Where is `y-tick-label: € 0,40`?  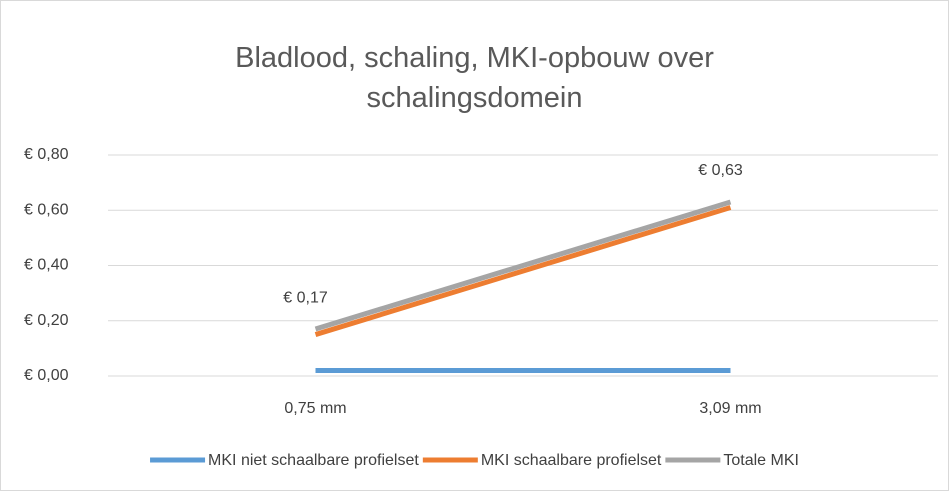 y-tick-label: € 0,40 is located at coordinates (46, 265).